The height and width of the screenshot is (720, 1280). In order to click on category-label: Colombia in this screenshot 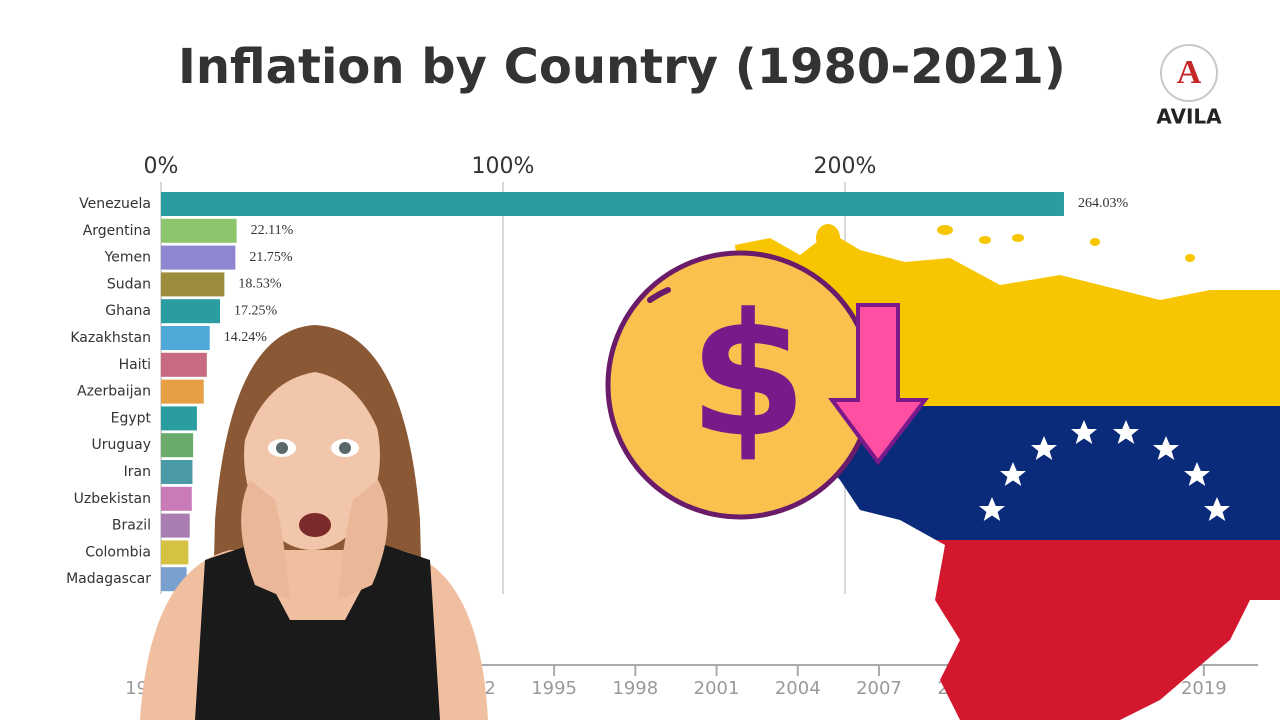, I will do `click(118, 552)`.